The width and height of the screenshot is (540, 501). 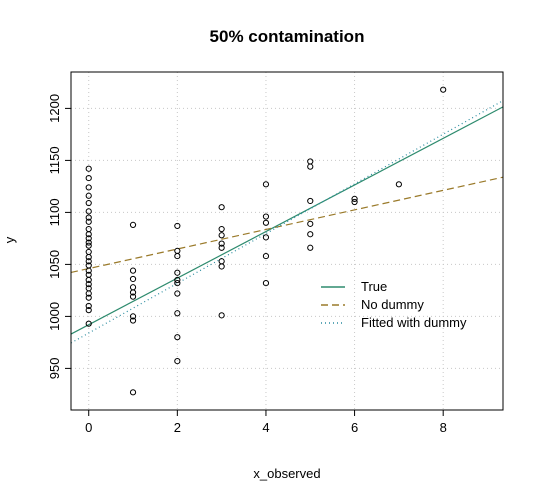 I want to click on y-tick-label: 1200, so click(x=54, y=108).